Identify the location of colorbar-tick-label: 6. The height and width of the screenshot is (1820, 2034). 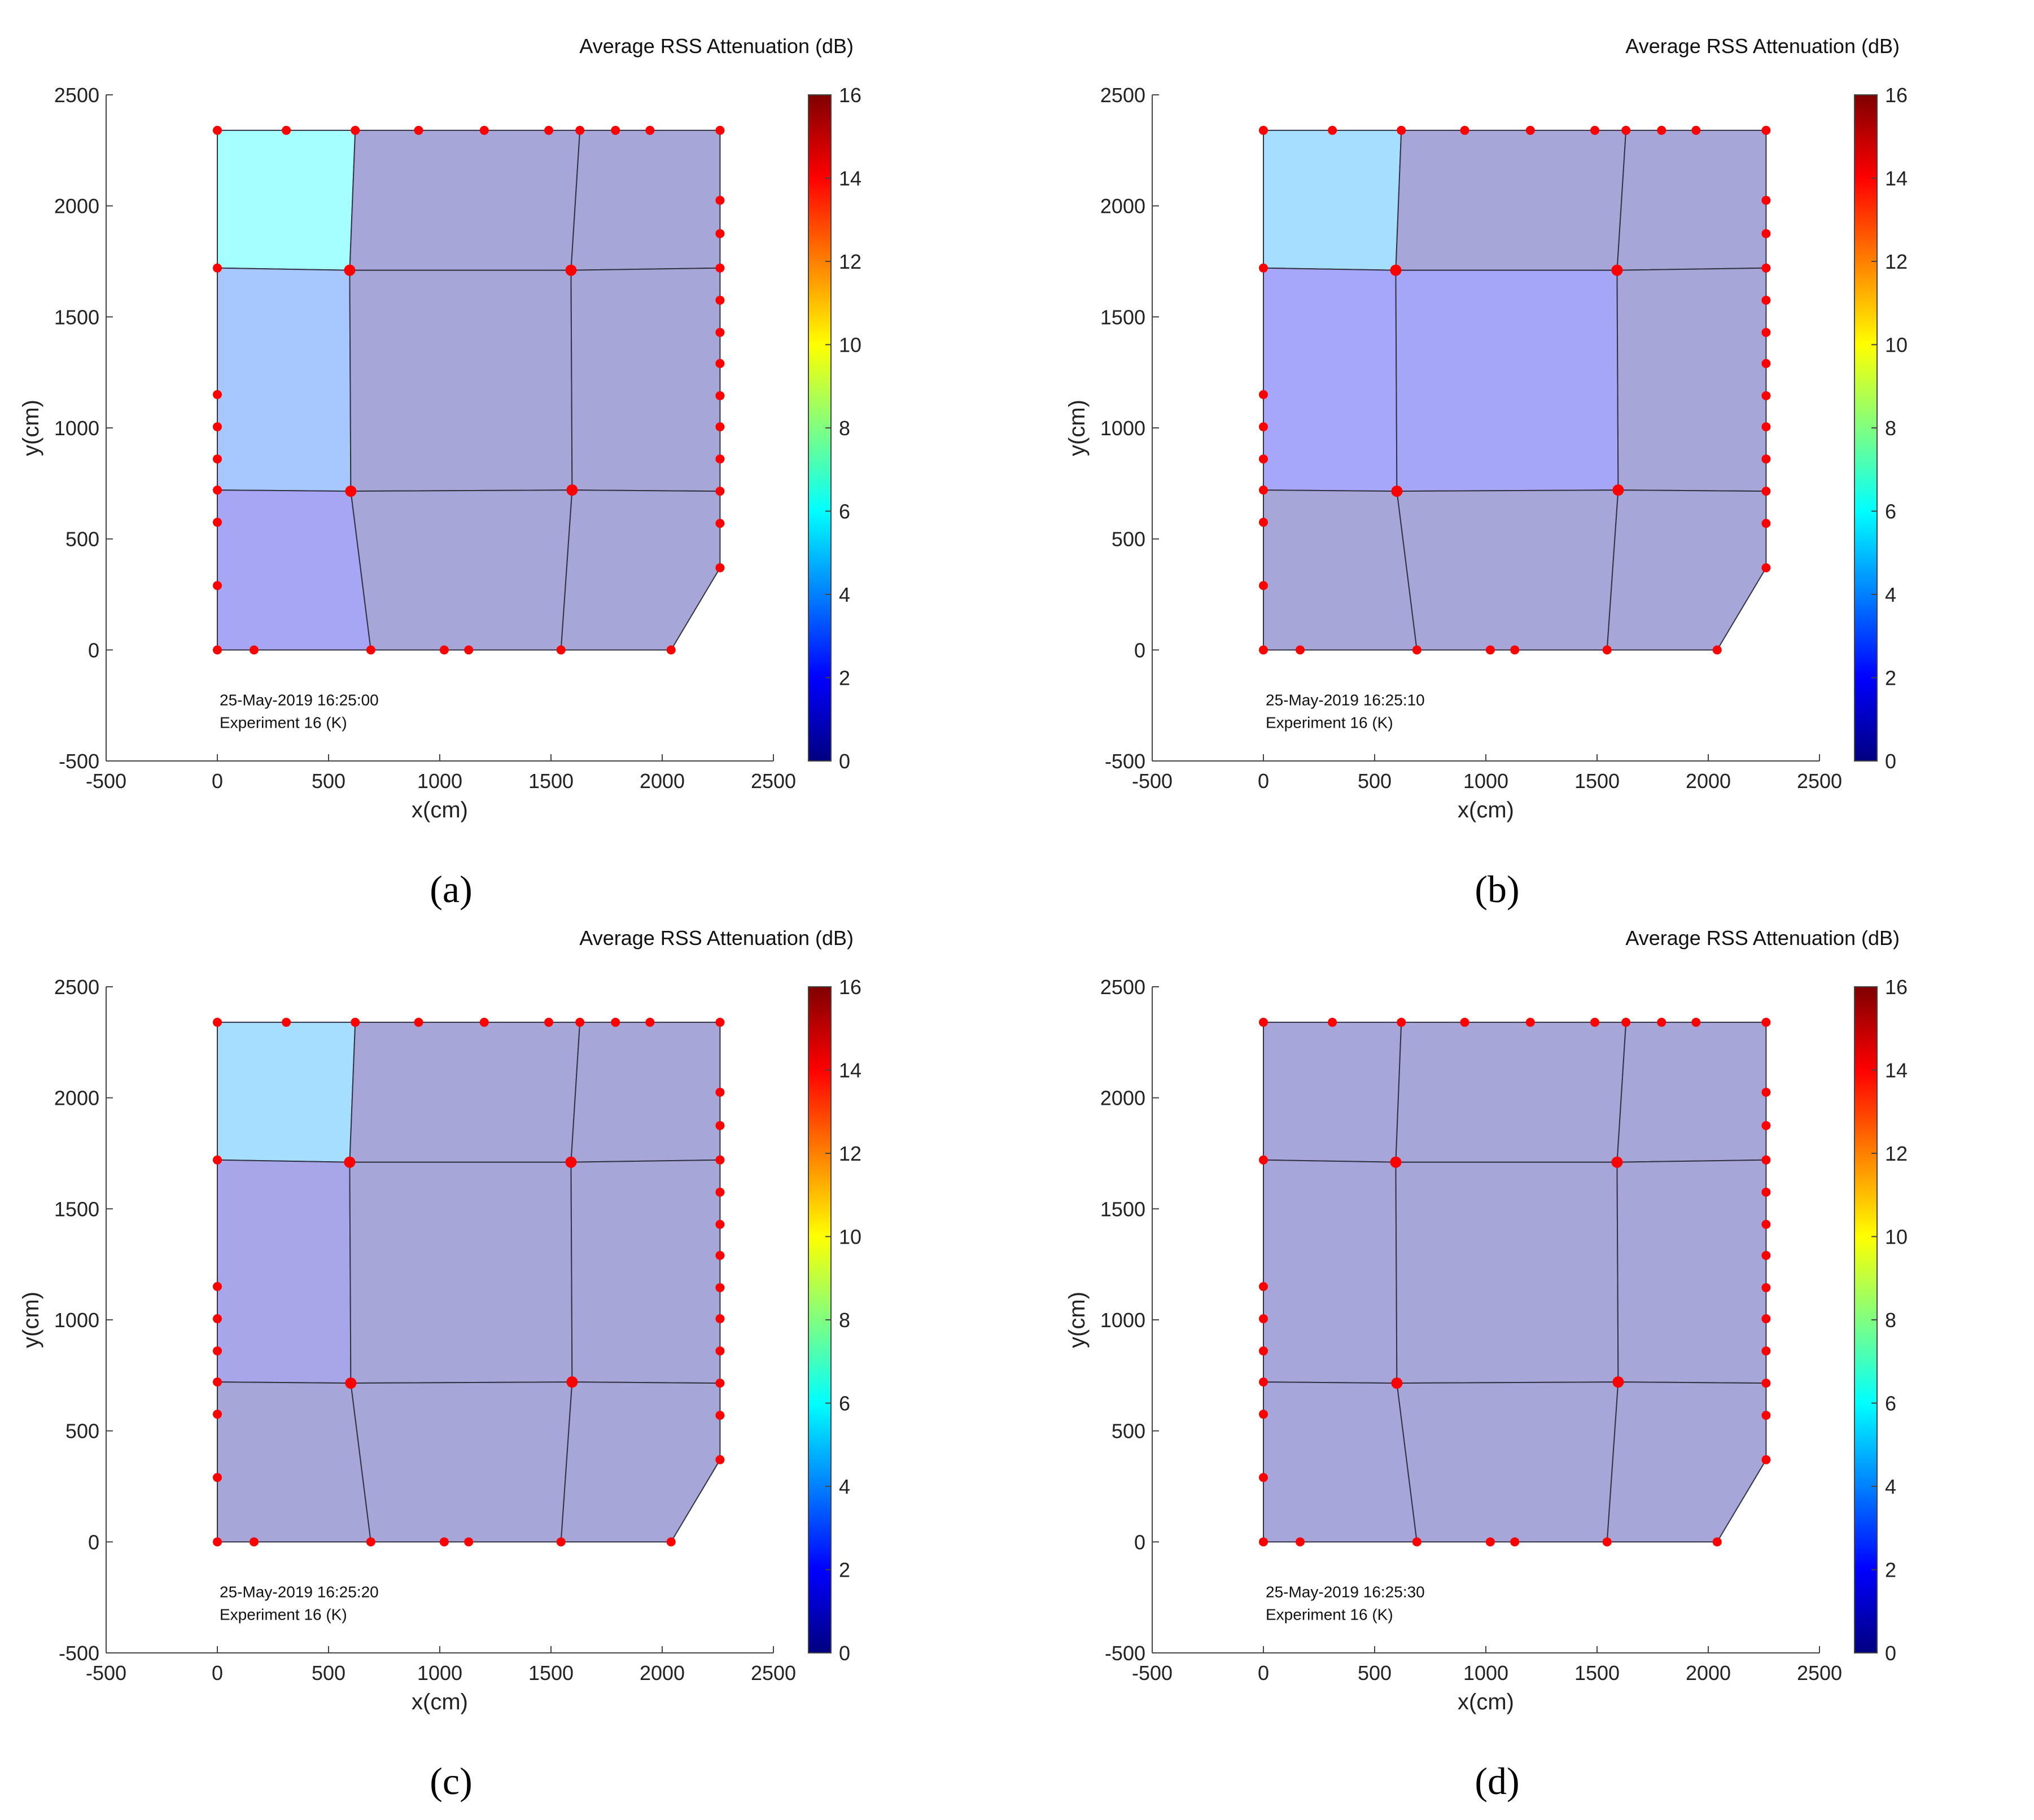
(845, 512).